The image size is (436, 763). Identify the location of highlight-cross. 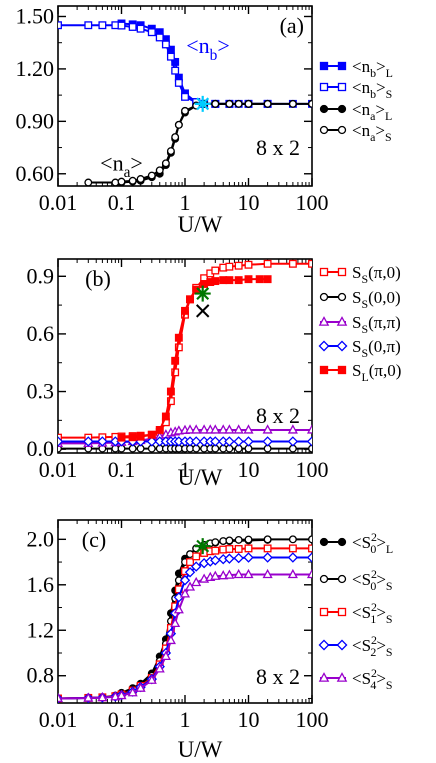
(202, 311).